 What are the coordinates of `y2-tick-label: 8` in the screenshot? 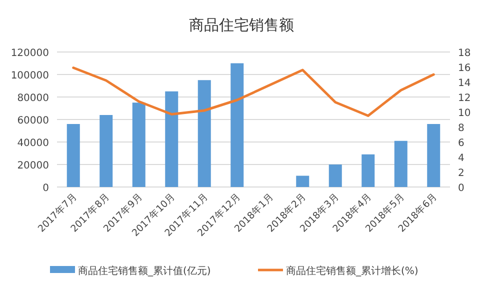 It's located at (461, 128).